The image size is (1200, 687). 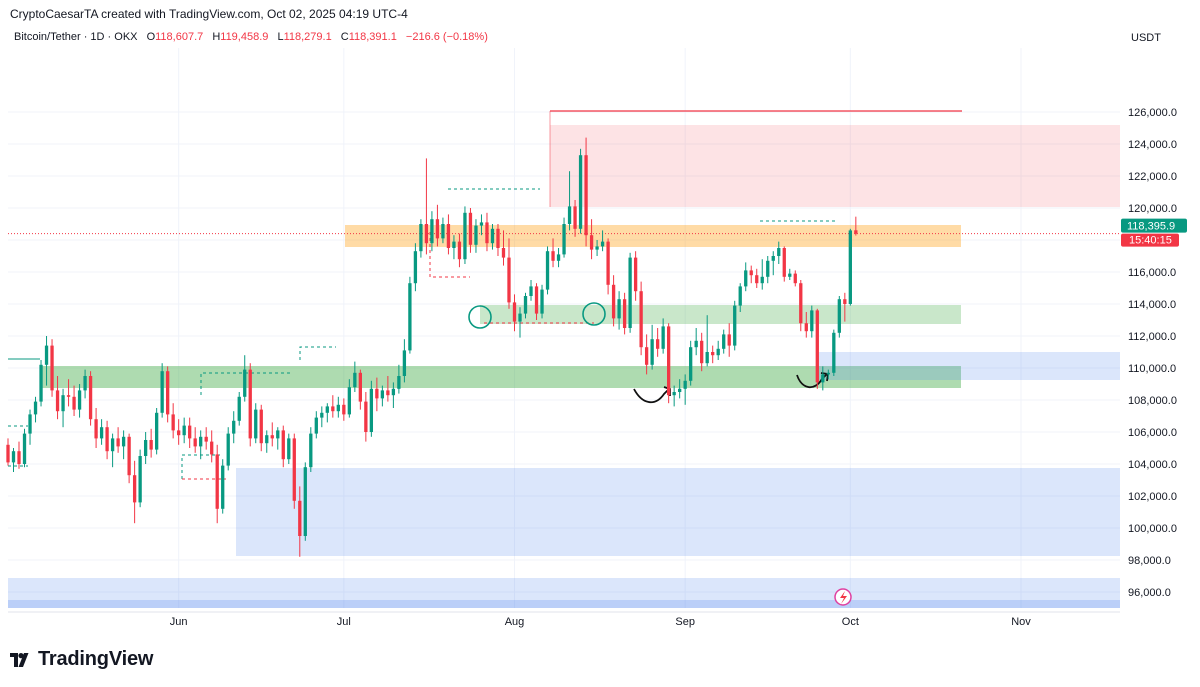 What do you see at coordinates (500, 377) in the screenshot?
I see `support-zone-green-lower` at bounding box center [500, 377].